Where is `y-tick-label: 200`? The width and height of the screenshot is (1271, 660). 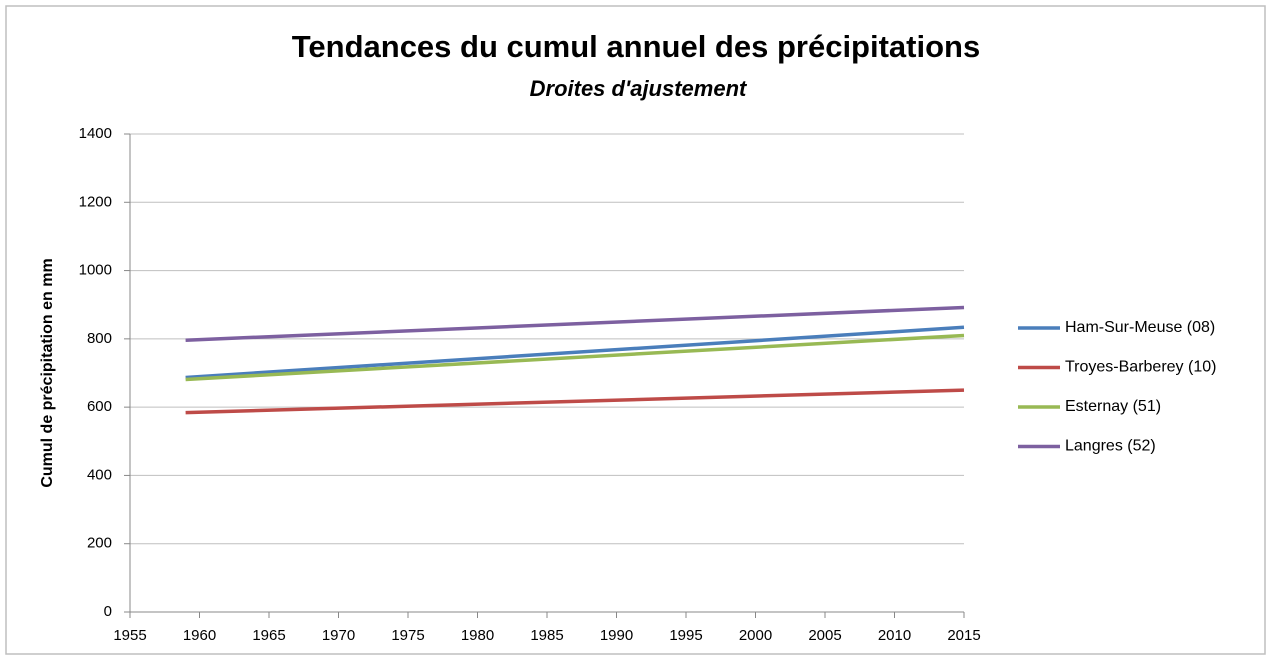 y-tick-label: 200 is located at coordinates (99, 543).